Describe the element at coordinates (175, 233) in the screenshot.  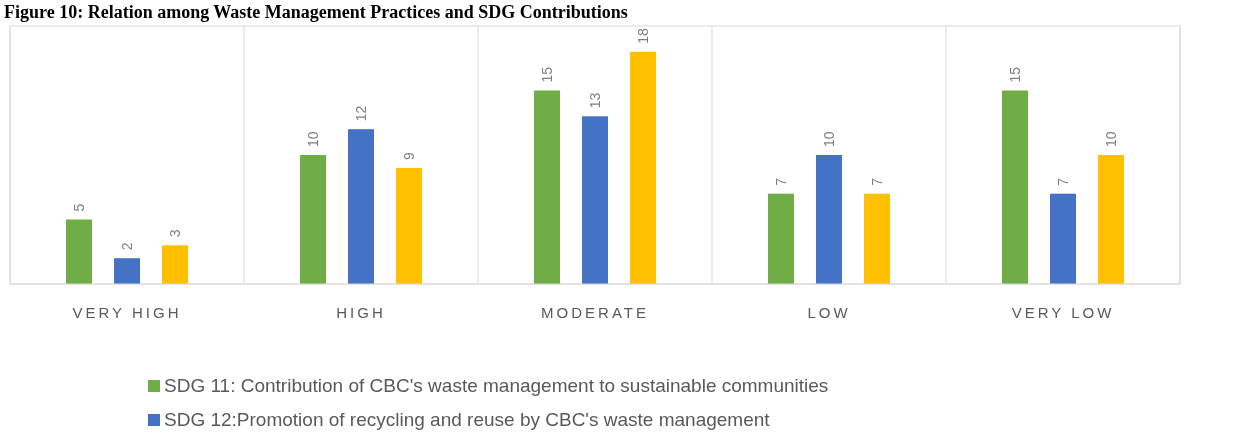
I see `data-label: 3` at that location.